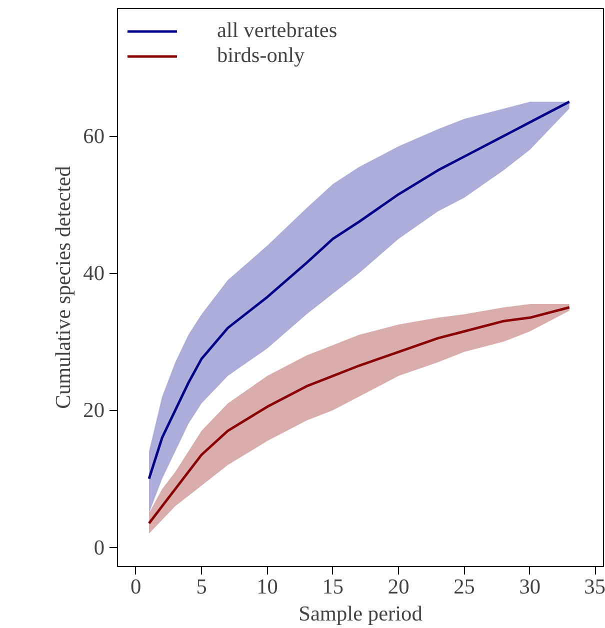 The height and width of the screenshot is (628, 605). What do you see at coordinates (63, 287) in the screenshot?
I see `y-axis-title: Cumulative species detected` at bounding box center [63, 287].